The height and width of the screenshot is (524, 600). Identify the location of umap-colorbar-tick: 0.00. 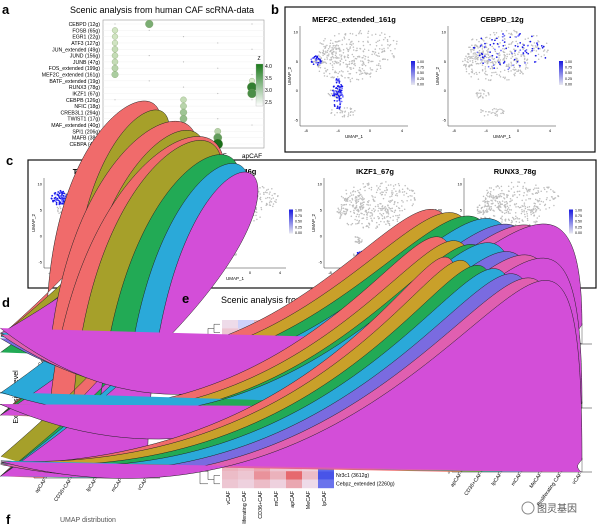
(568, 84).